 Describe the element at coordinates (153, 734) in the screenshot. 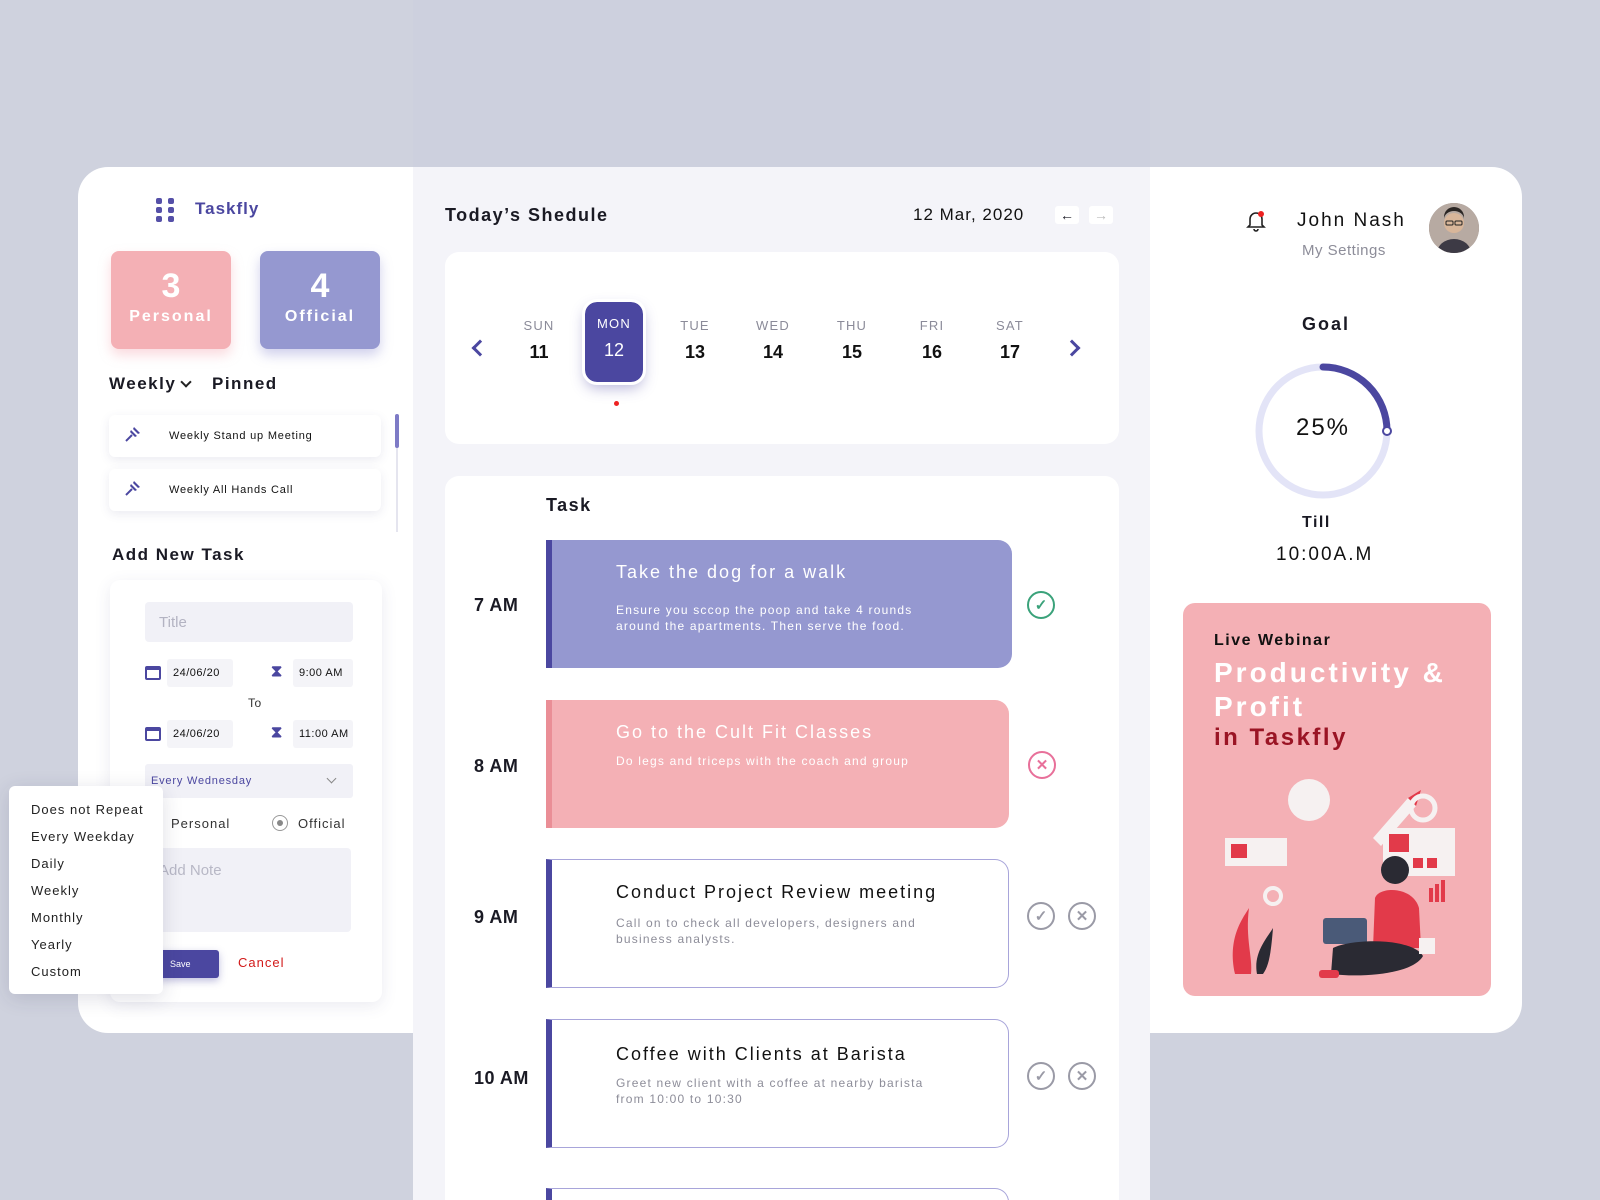

I see `calendar-icon` at that location.